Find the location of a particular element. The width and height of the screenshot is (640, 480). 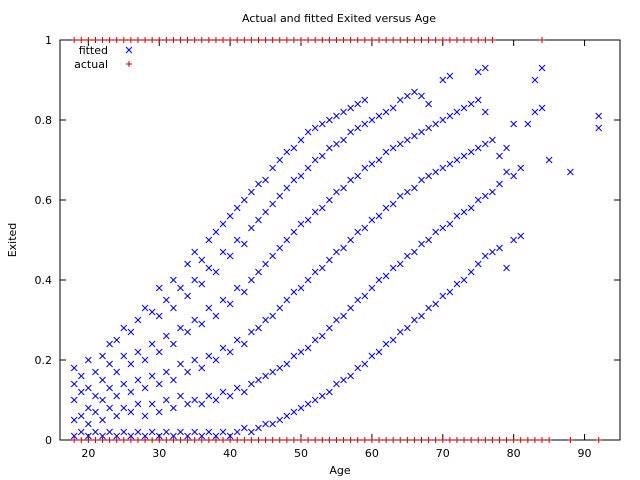

legend-label-fitted: fitted is located at coordinates (93, 50).